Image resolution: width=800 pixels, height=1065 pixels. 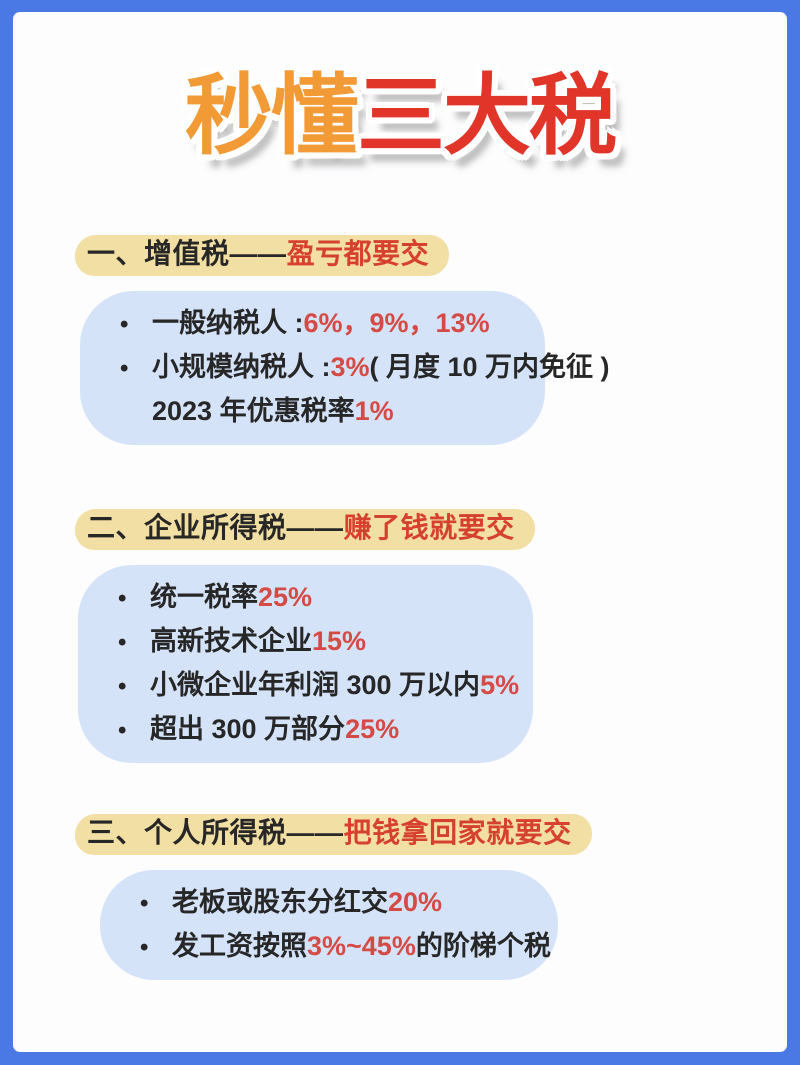 I want to click on tax-rate-line: • 超出 300 万部分 25%, so click(x=316, y=730).